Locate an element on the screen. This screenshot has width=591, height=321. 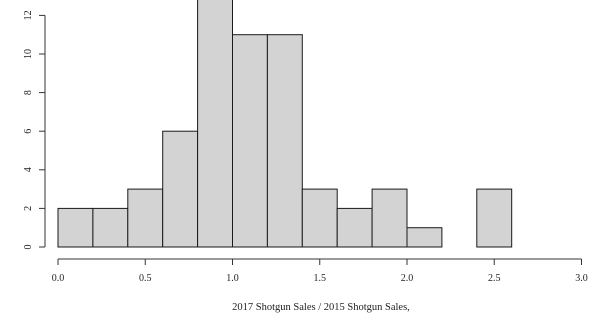
y-tick-label: 6 is located at coordinates (28, 131).